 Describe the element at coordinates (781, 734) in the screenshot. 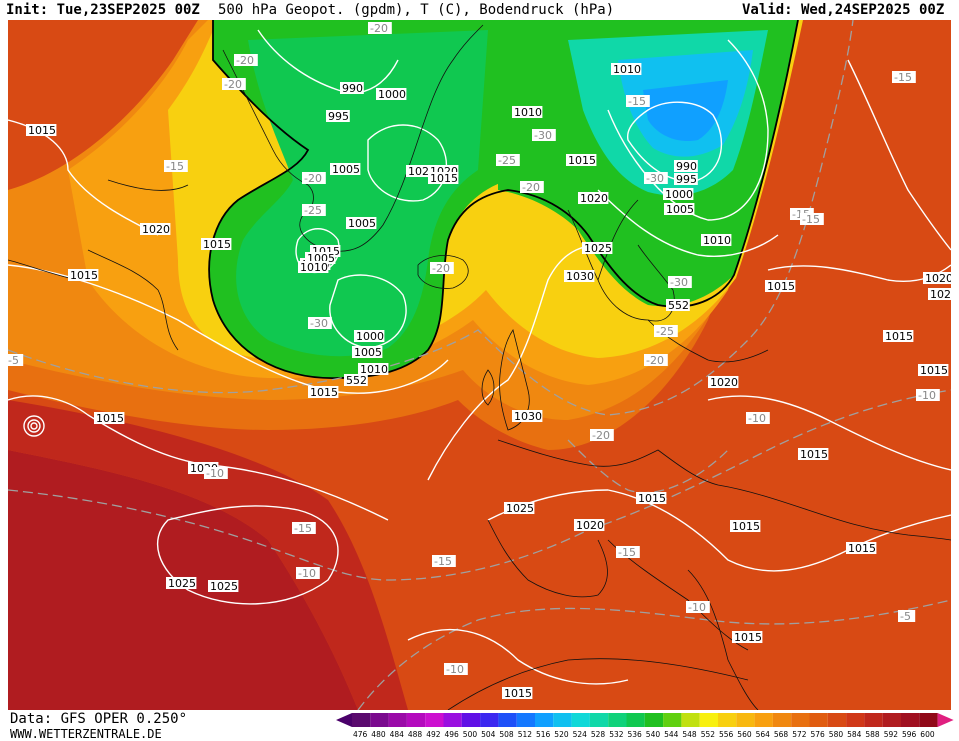

I see `legend-tick-label: 568` at that location.